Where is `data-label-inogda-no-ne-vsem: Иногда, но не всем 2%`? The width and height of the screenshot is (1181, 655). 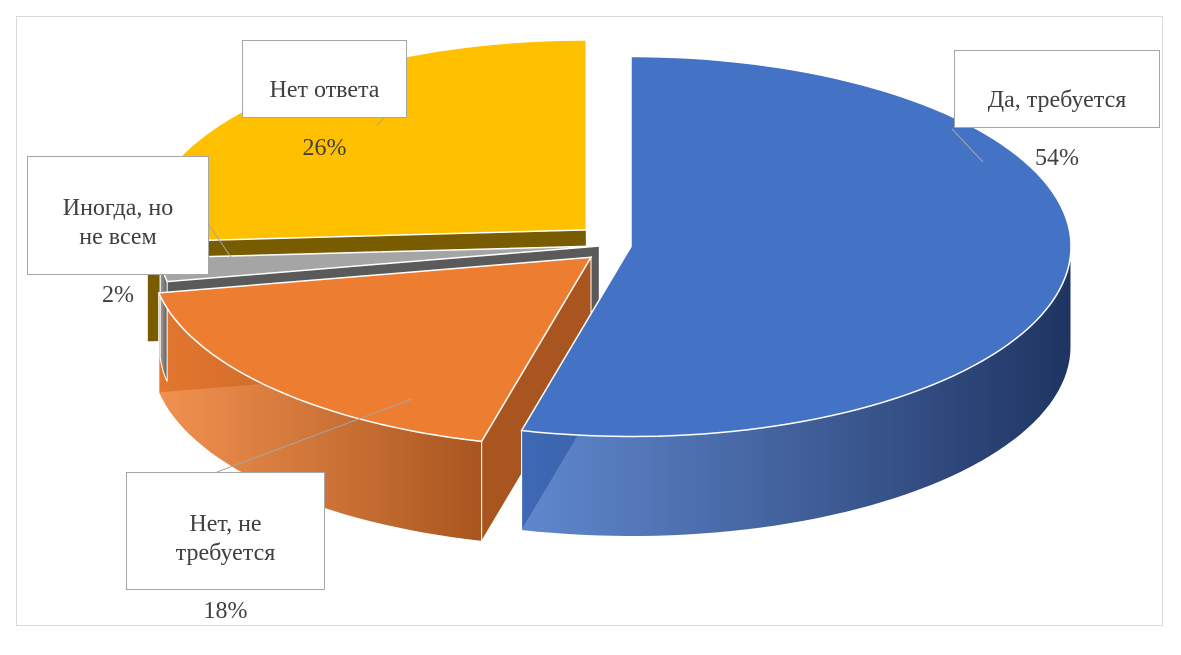
data-label-inogda-no-ne-vsem: Иногда, но не всем 2% is located at coordinates (118, 232).